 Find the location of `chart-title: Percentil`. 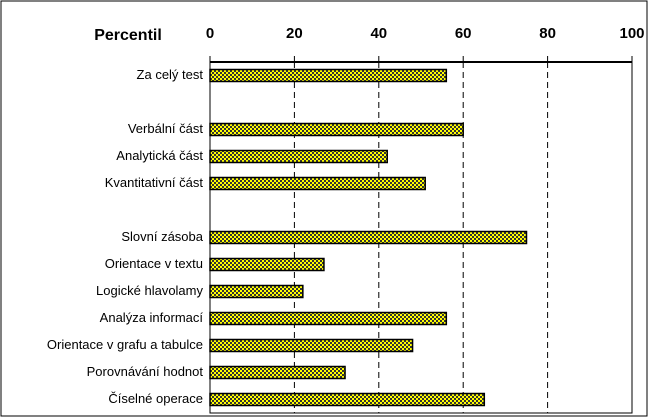

chart-title: Percentil is located at coordinates (128, 35).